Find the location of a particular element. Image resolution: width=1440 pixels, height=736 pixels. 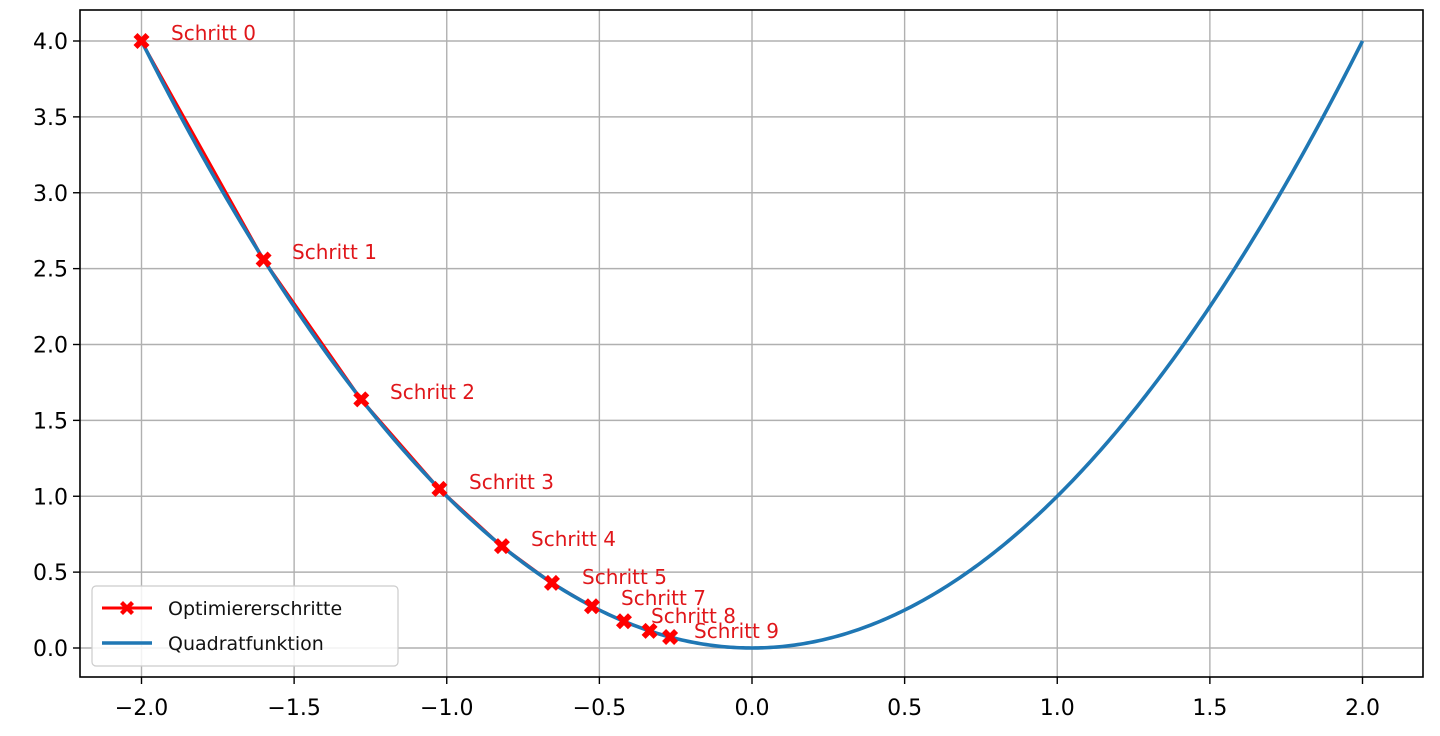

y-tick-label: 4.0 is located at coordinates (50, 42).